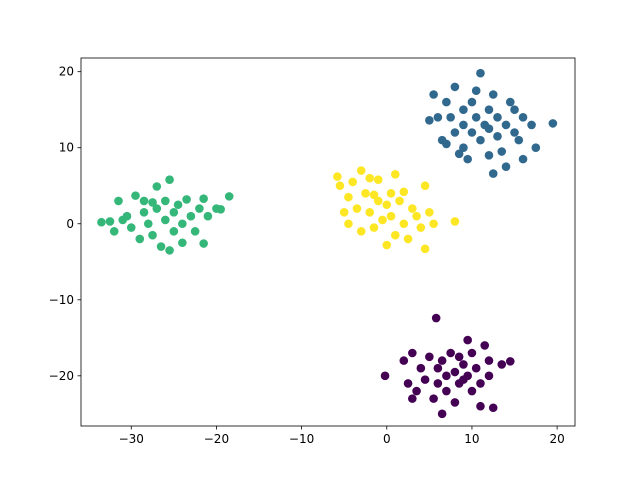  I want to click on x-tick-label: 0, so click(387, 439).